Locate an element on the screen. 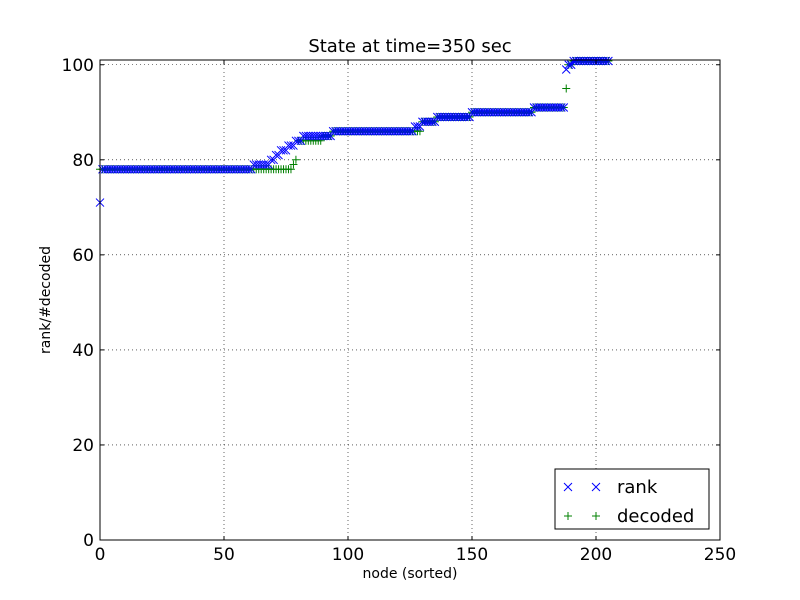 The height and width of the screenshot is (600, 800). x-axis-label: node (sorted) is located at coordinates (410, 574).